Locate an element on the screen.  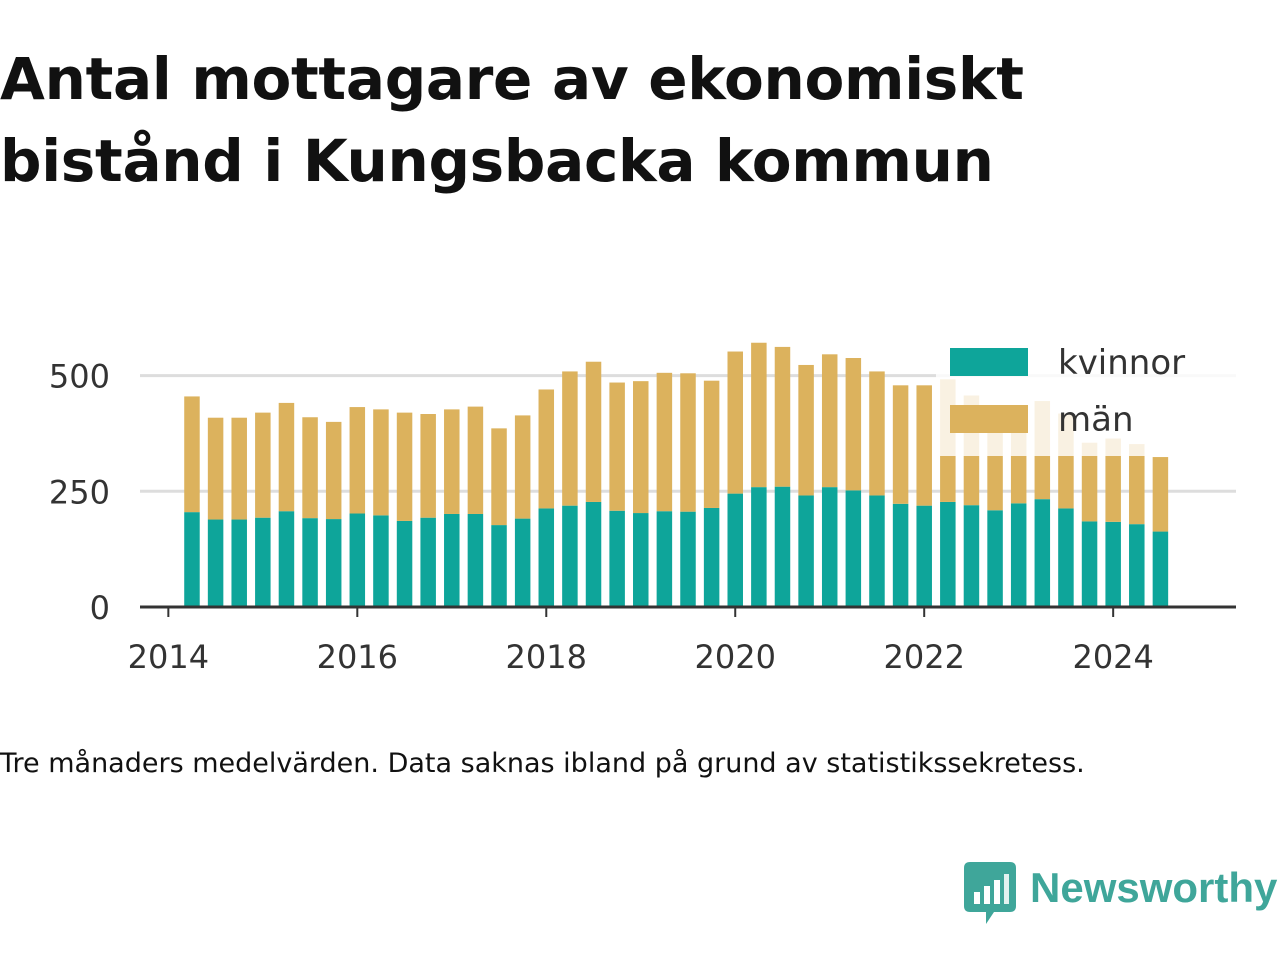
y-tick-label-500: 500 is located at coordinates (79, 377).